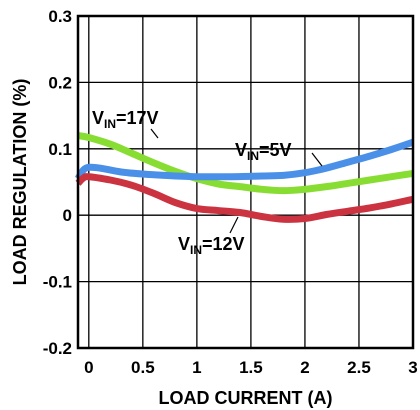 This screenshot has width=420, height=410. Describe the element at coordinates (143, 367) in the screenshot. I see `x-tick-label: 0.5` at that location.